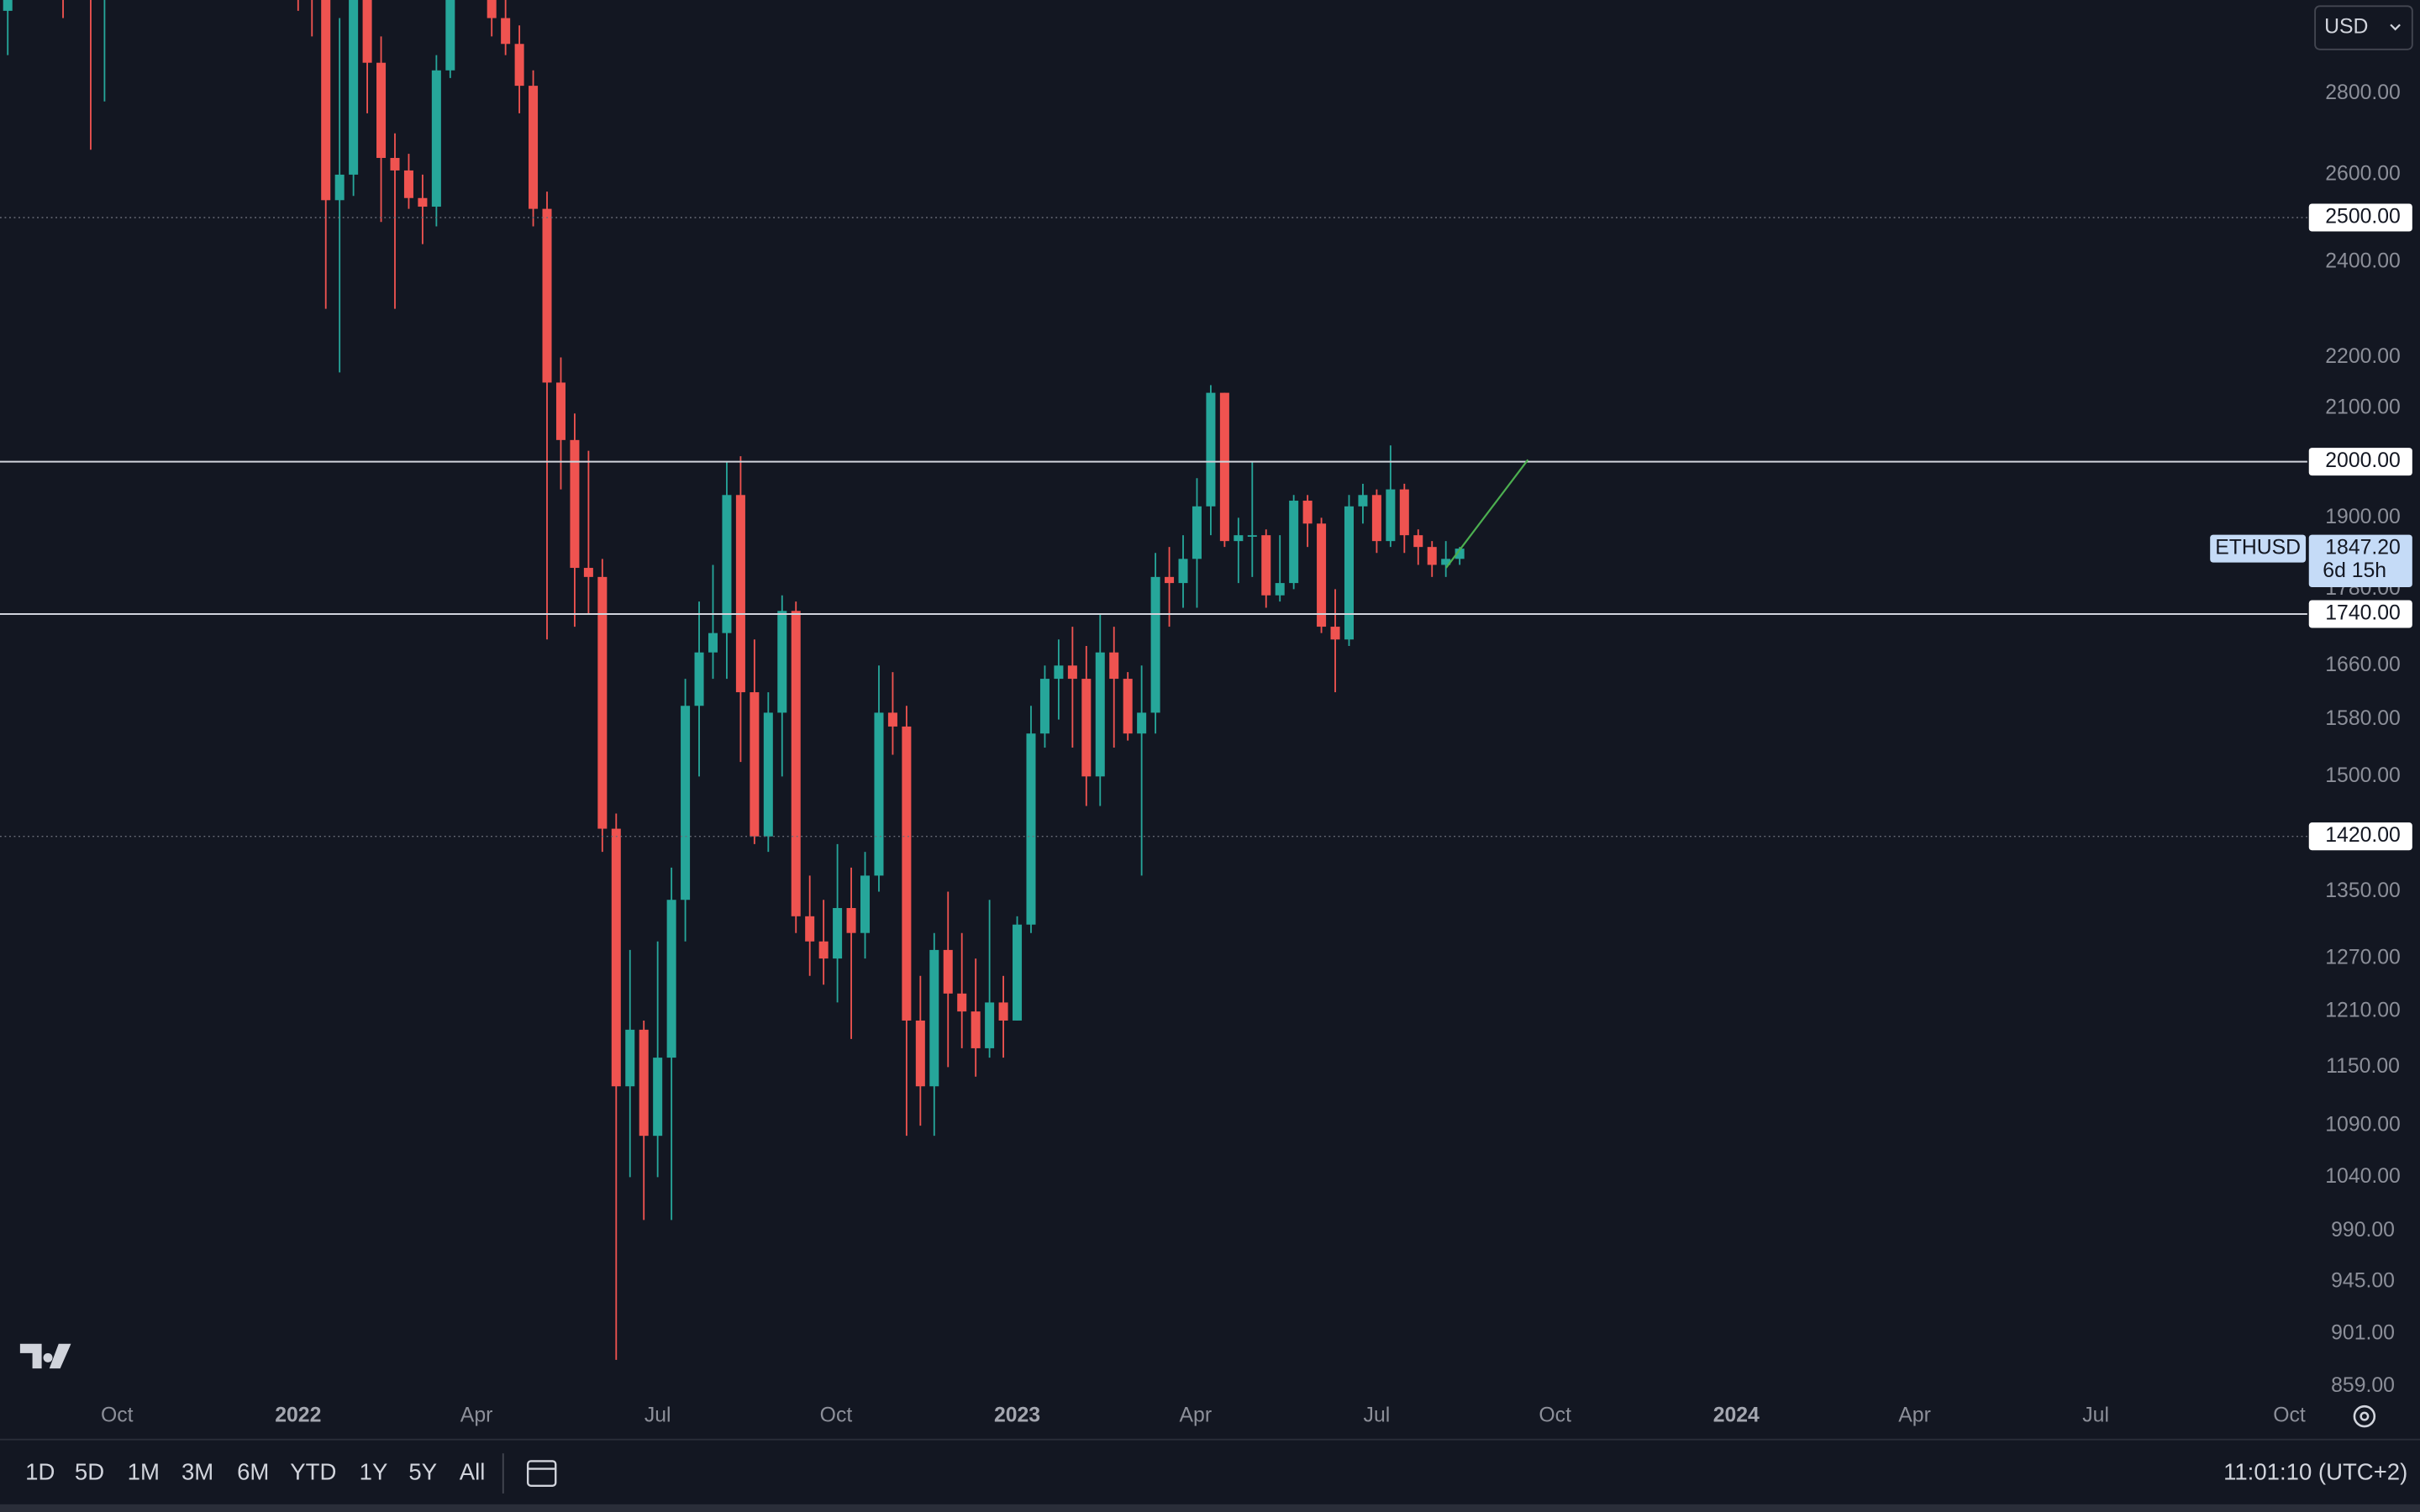 The width and height of the screenshot is (2420, 1512). What do you see at coordinates (2363, 775) in the screenshot?
I see `y-tick-label: 1500.00` at bounding box center [2363, 775].